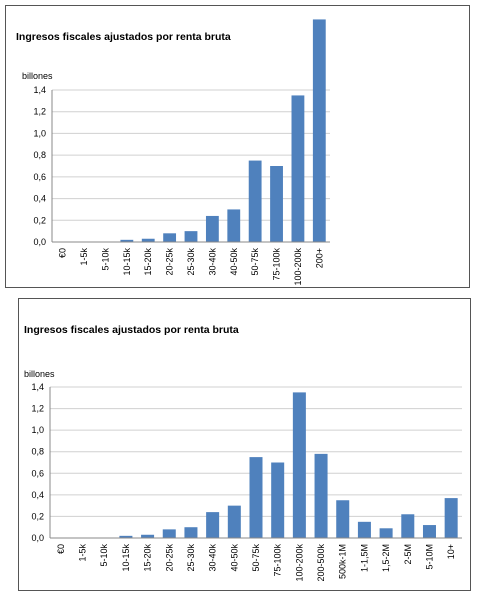 This screenshot has height=598, width=487. I want to click on x-tick-label: 1-1,5M, so click(364, 558).